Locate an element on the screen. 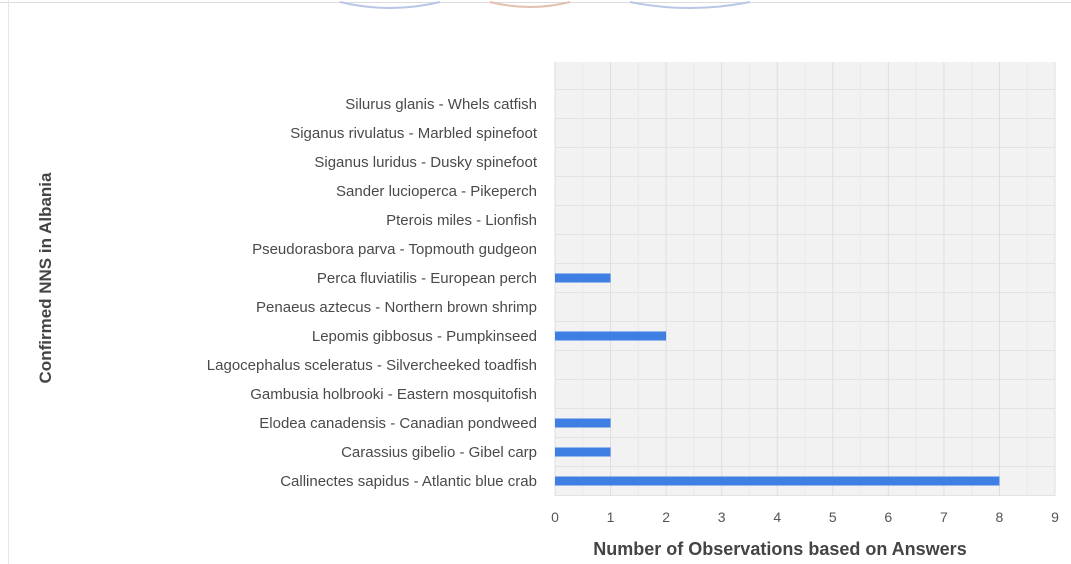 This screenshot has width=1071, height=564. x-tick-label: 2 is located at coordinates (666, 517).